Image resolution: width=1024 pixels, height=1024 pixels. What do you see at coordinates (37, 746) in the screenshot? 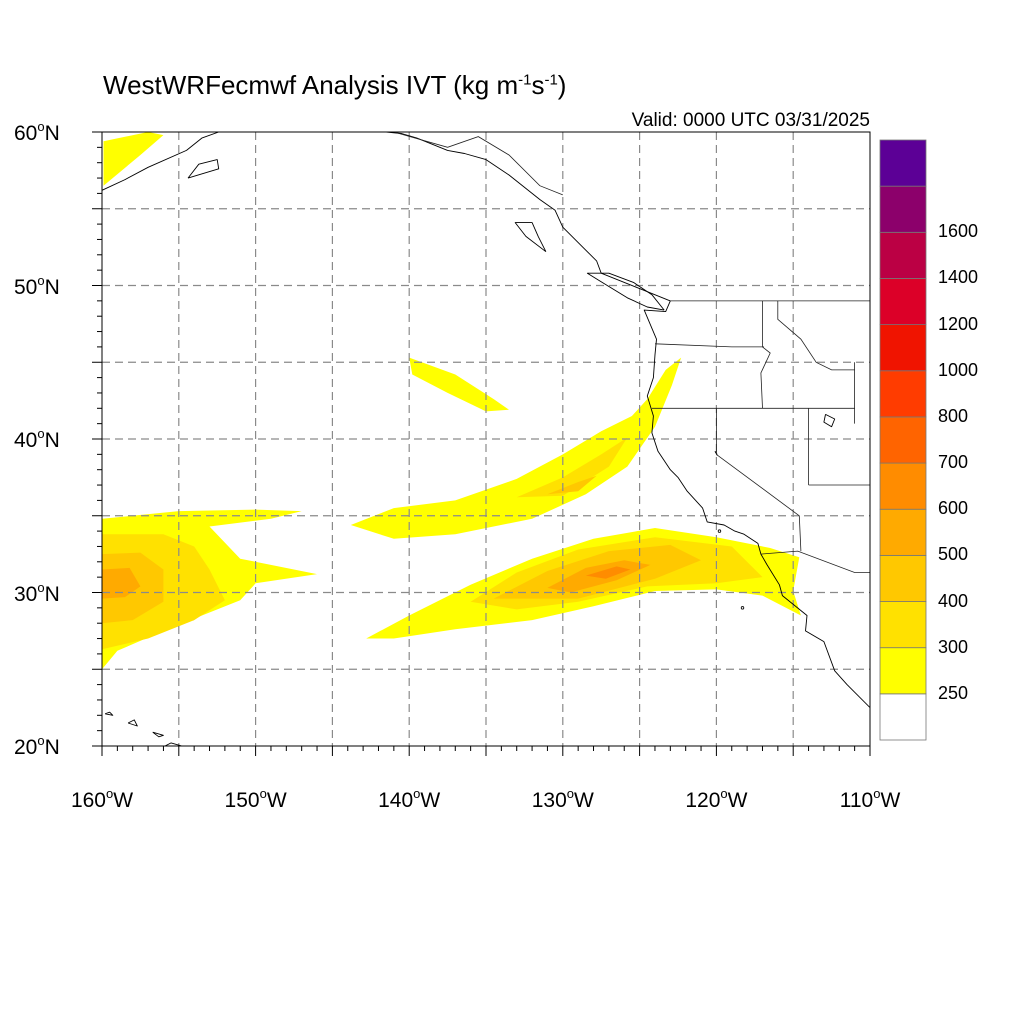
I see `lat-tick-label: 20oN` at bounding box center [37, 746].